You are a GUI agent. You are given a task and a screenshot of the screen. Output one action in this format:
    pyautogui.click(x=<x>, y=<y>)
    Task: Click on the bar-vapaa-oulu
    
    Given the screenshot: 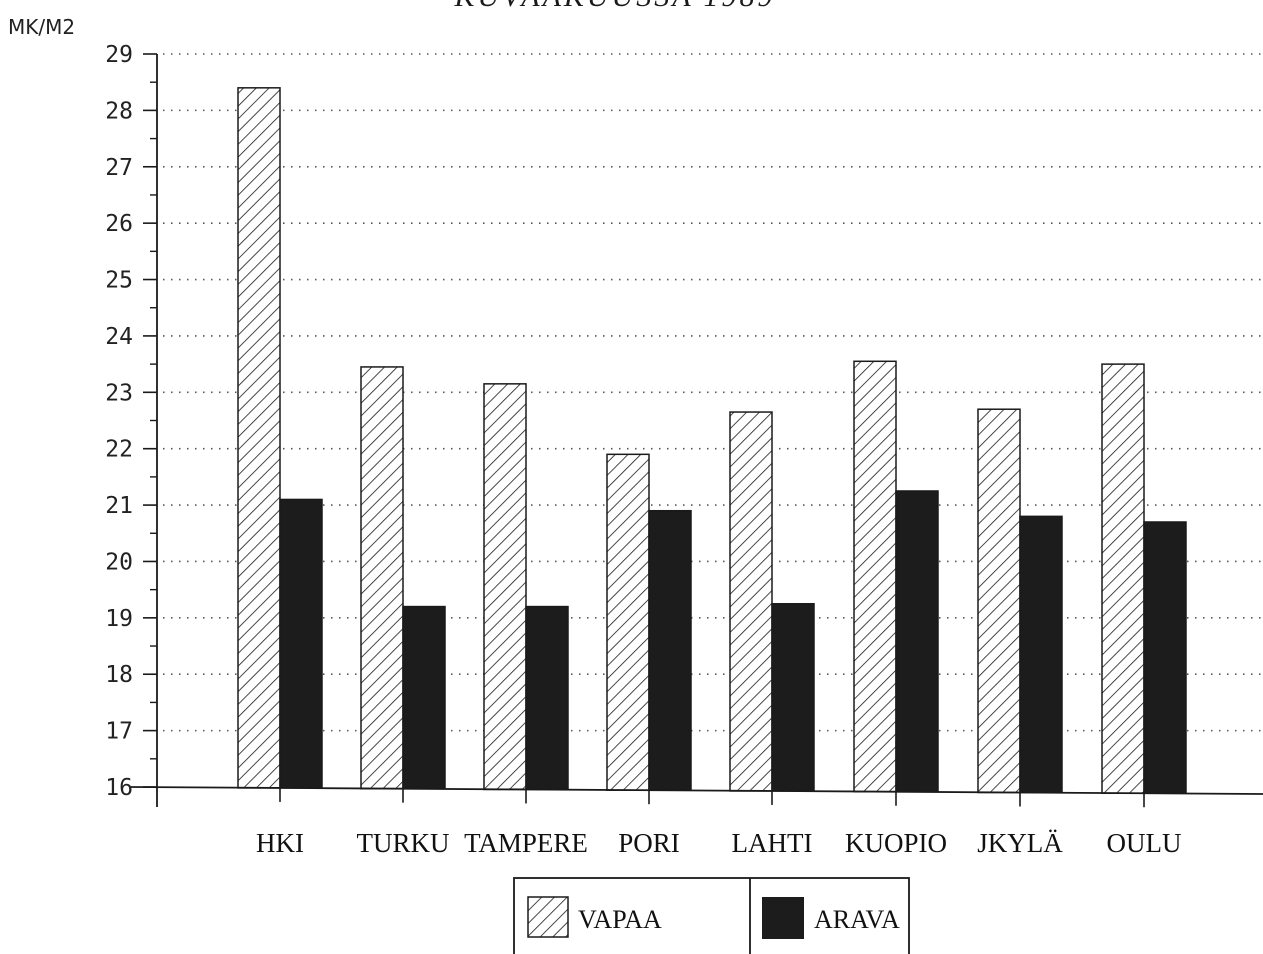 What is the action you would take?
    pyautogui.click(x=1123, y=579)
    